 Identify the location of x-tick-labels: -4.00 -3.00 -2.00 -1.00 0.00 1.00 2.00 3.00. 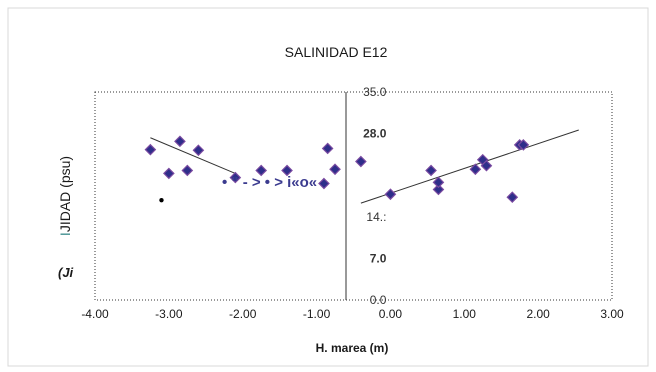
(352, 314).